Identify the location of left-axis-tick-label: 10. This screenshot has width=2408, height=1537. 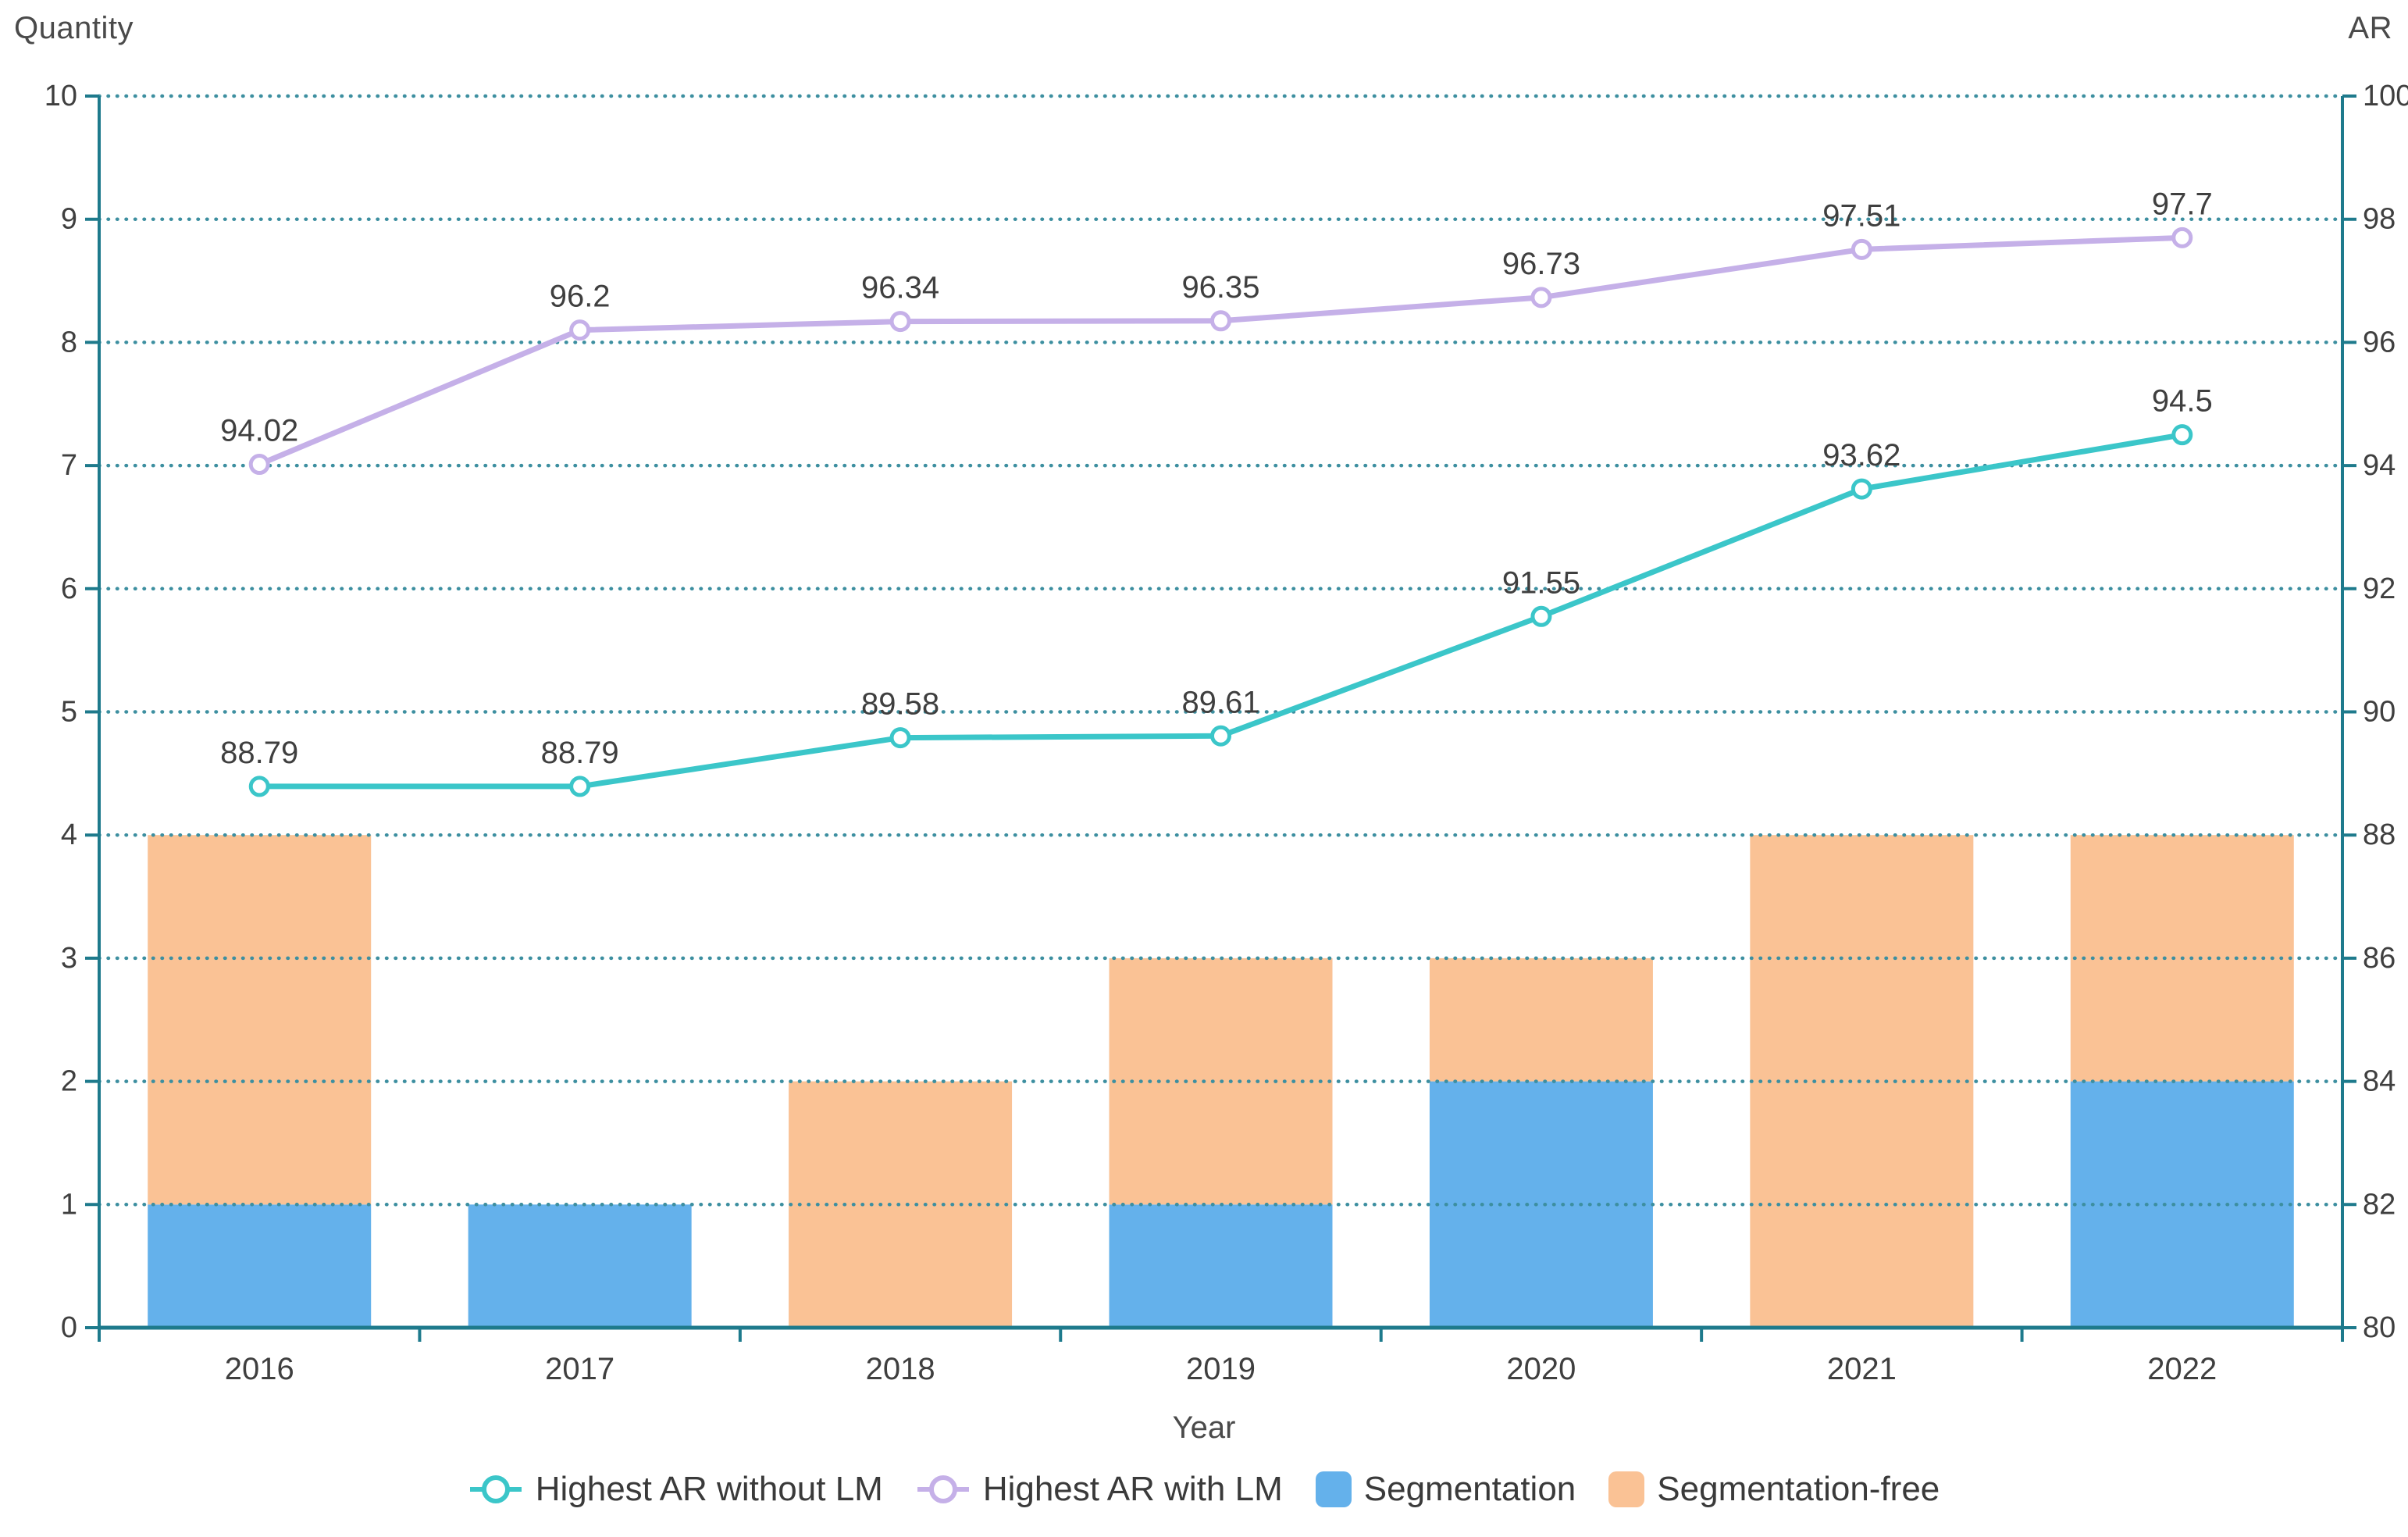
(61, 96).